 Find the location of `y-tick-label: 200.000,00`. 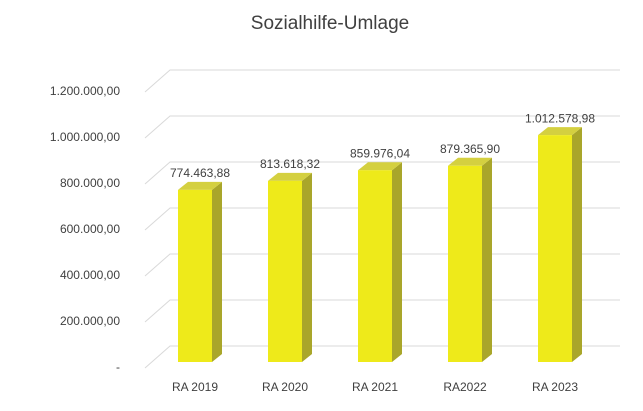

y-tick-label: 200.000,00 is located at coordinates (90, 321).